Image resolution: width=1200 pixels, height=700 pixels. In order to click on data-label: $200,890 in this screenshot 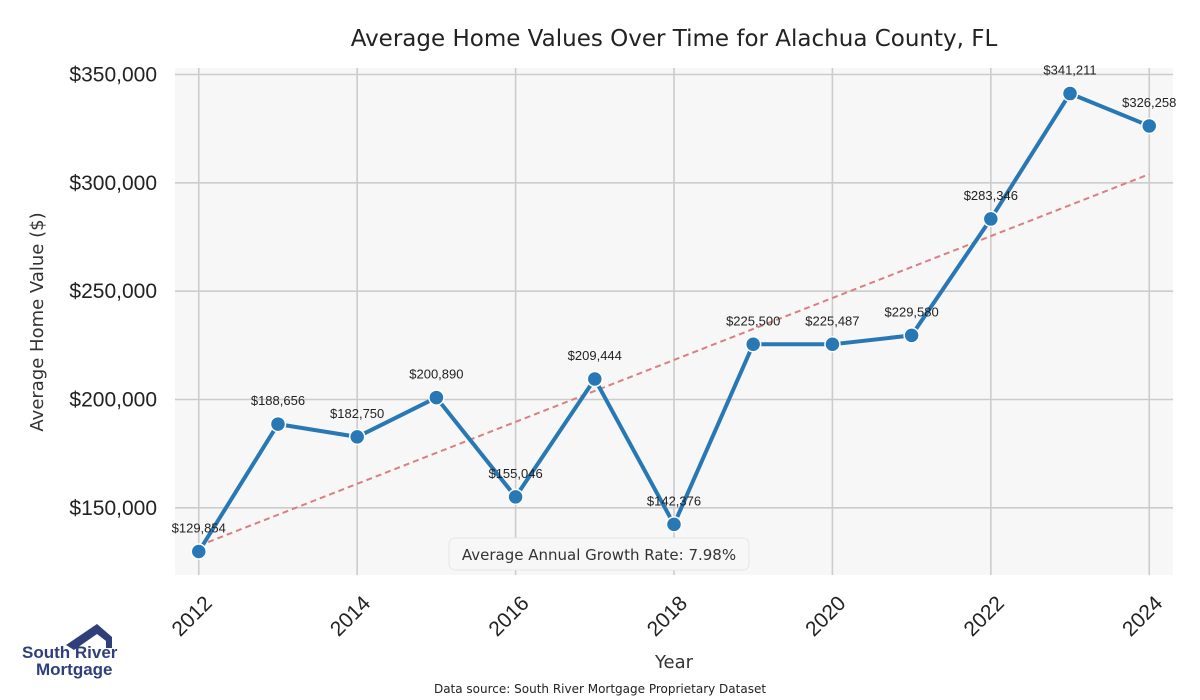, I will do `click(436, 374)`.